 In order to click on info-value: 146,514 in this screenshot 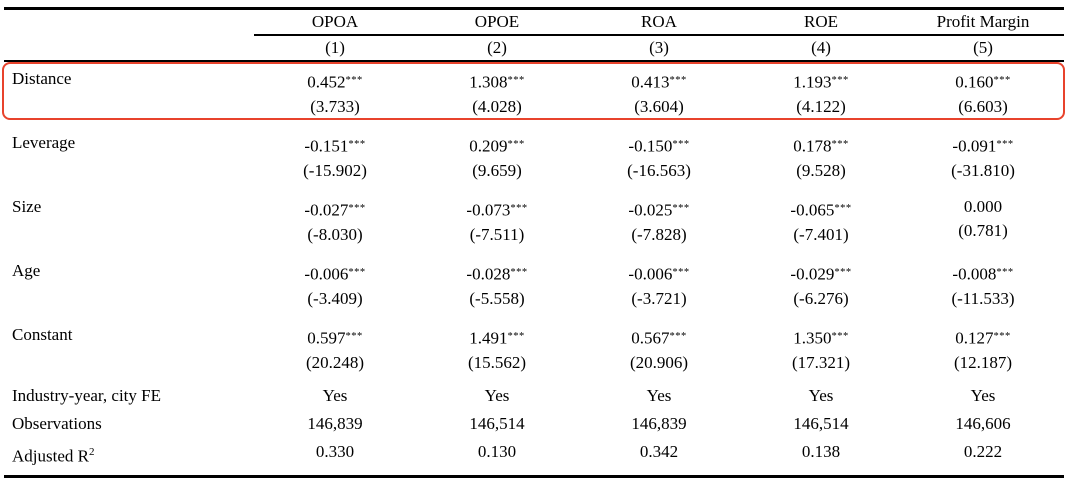, I will do `click(497, 423)`.